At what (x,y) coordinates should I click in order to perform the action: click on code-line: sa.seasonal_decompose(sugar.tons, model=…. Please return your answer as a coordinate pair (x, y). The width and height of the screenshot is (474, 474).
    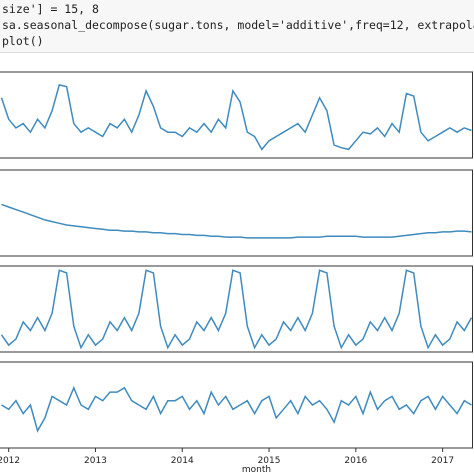
    Looking at the image, I should click on (238, 25).